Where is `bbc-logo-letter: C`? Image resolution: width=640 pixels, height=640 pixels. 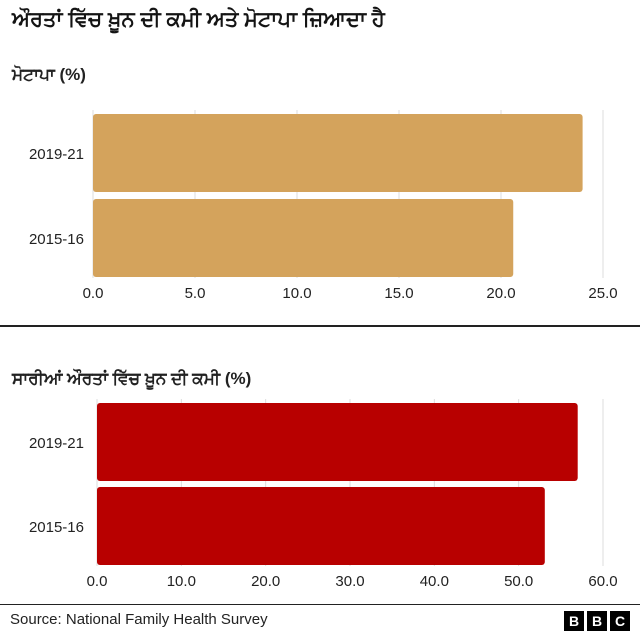 bbc-logo-letter: C is located at coordinates (620, 621).